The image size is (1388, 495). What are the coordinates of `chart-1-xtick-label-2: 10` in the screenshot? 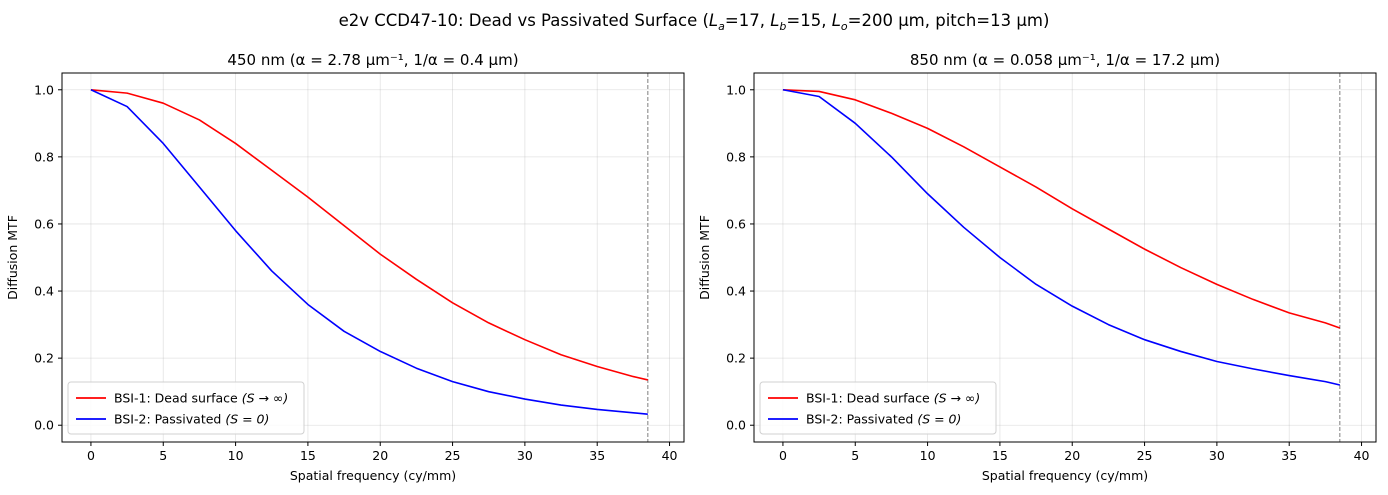 It's located at (928, 455).